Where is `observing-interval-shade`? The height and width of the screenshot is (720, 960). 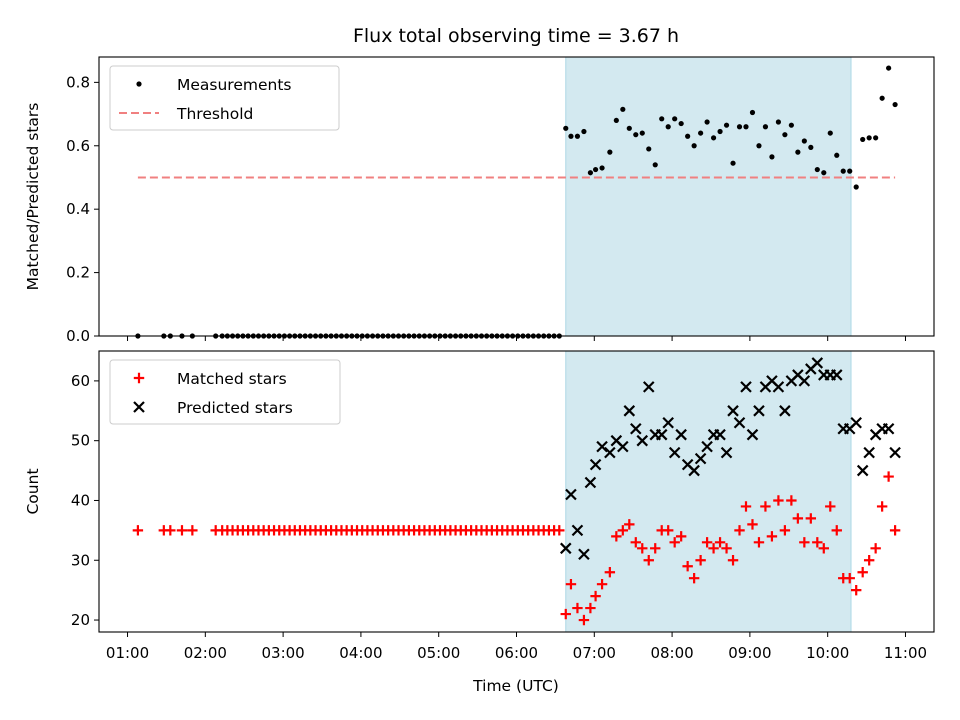 observing-interval-shade is located at coordinates (708, 196).